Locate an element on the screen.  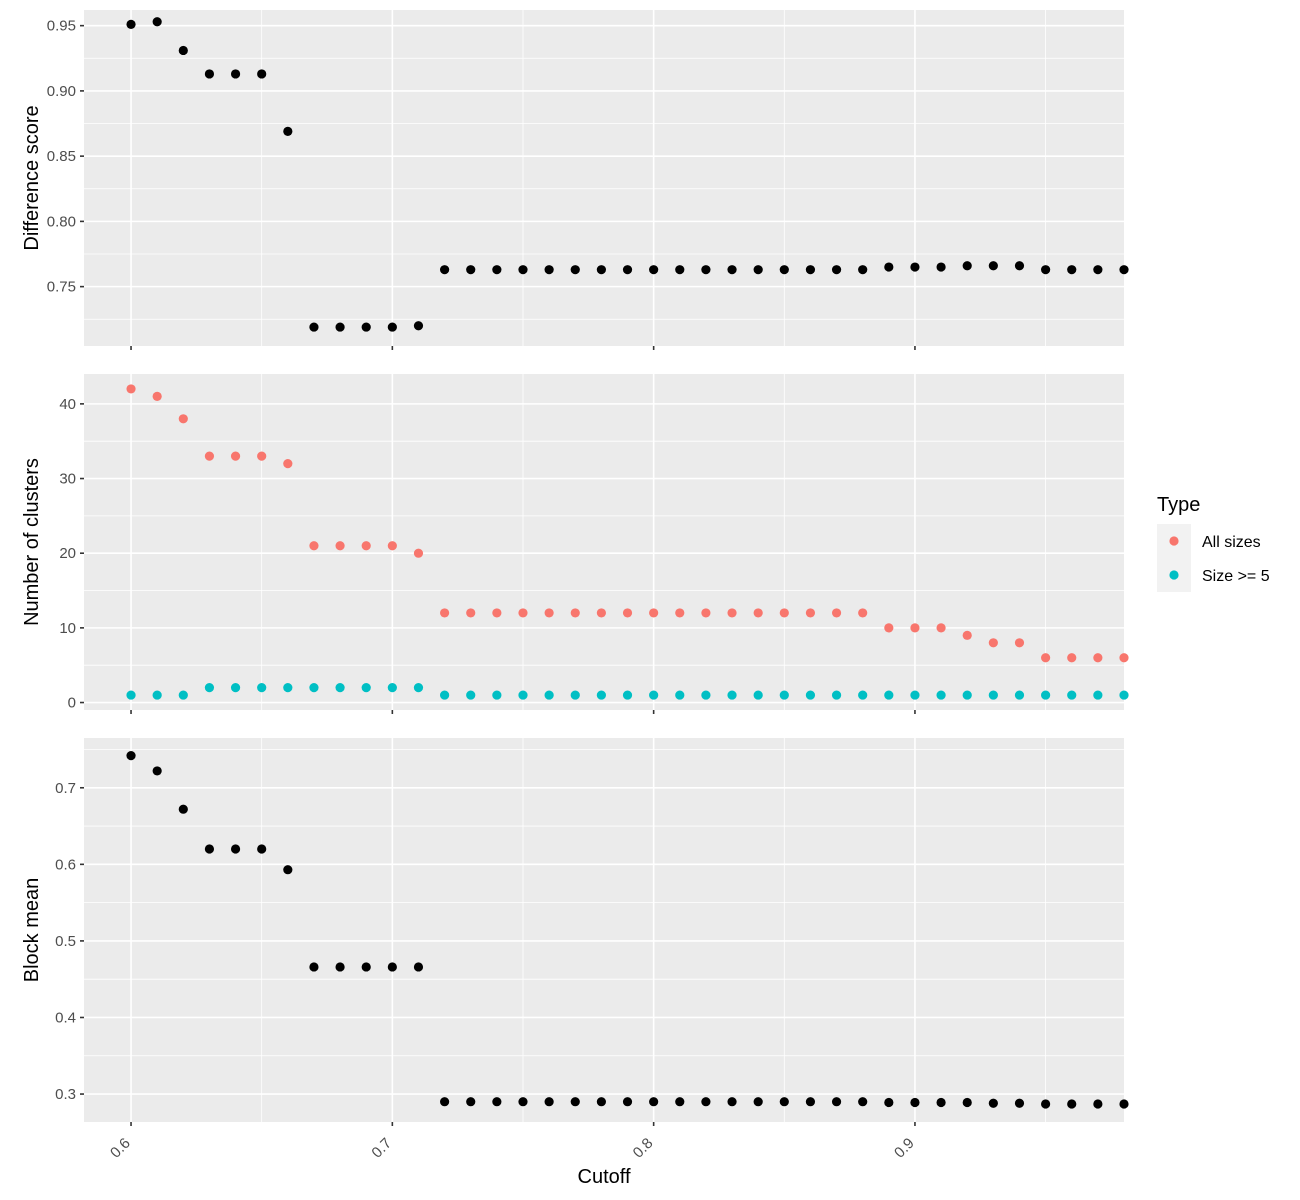
y-tick-label: 0.3 is located at coordinates (65, 1094).